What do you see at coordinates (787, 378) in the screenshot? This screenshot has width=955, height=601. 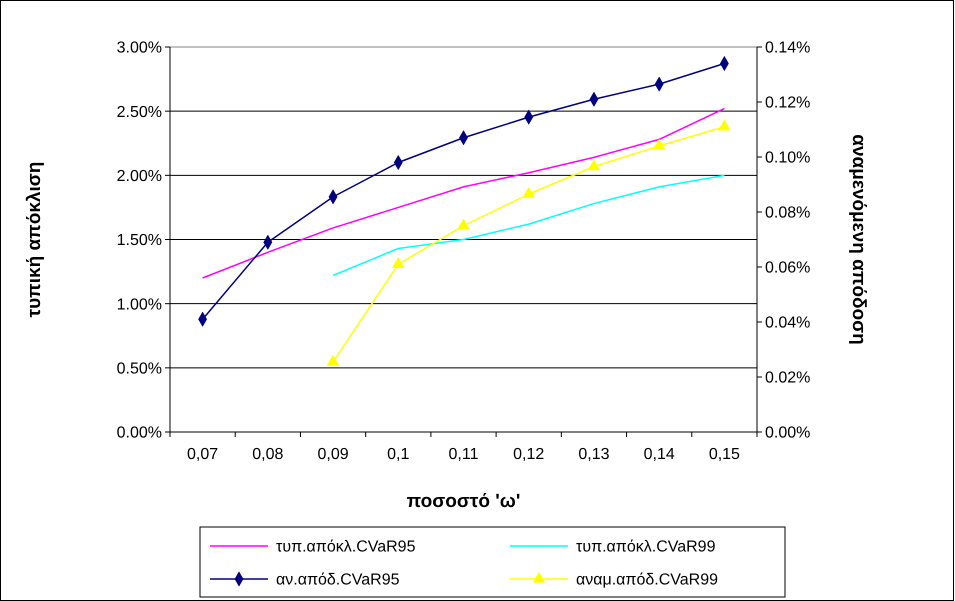 I see `y2-tick-label: 0.02%` at bounding box center [787, 378].